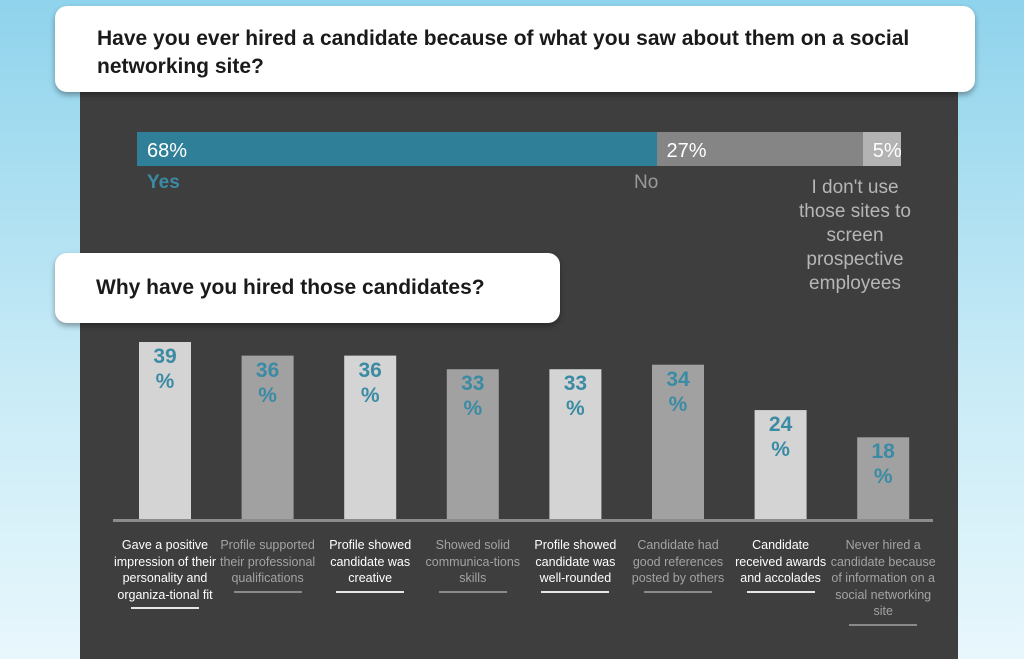 The width and height of the screenshot is (1024, 659). I want to click on bar-value-number: 18, so click(883, 452).